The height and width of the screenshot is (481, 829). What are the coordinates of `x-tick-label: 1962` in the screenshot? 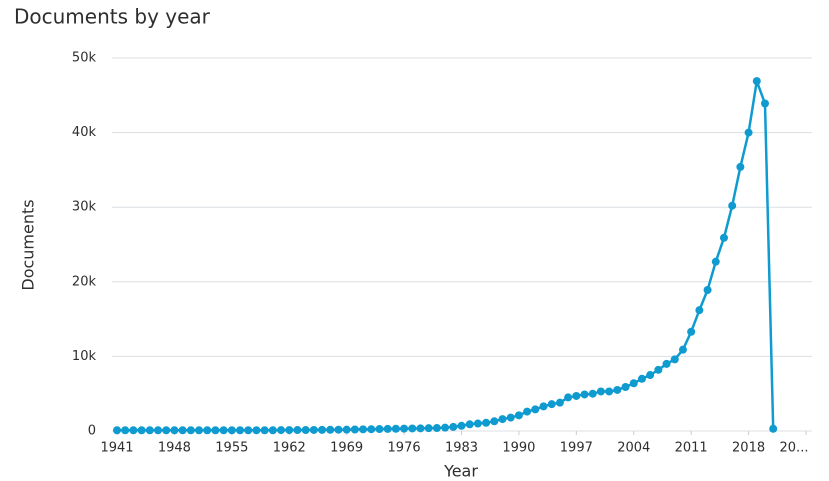 It's located at (289, 448).